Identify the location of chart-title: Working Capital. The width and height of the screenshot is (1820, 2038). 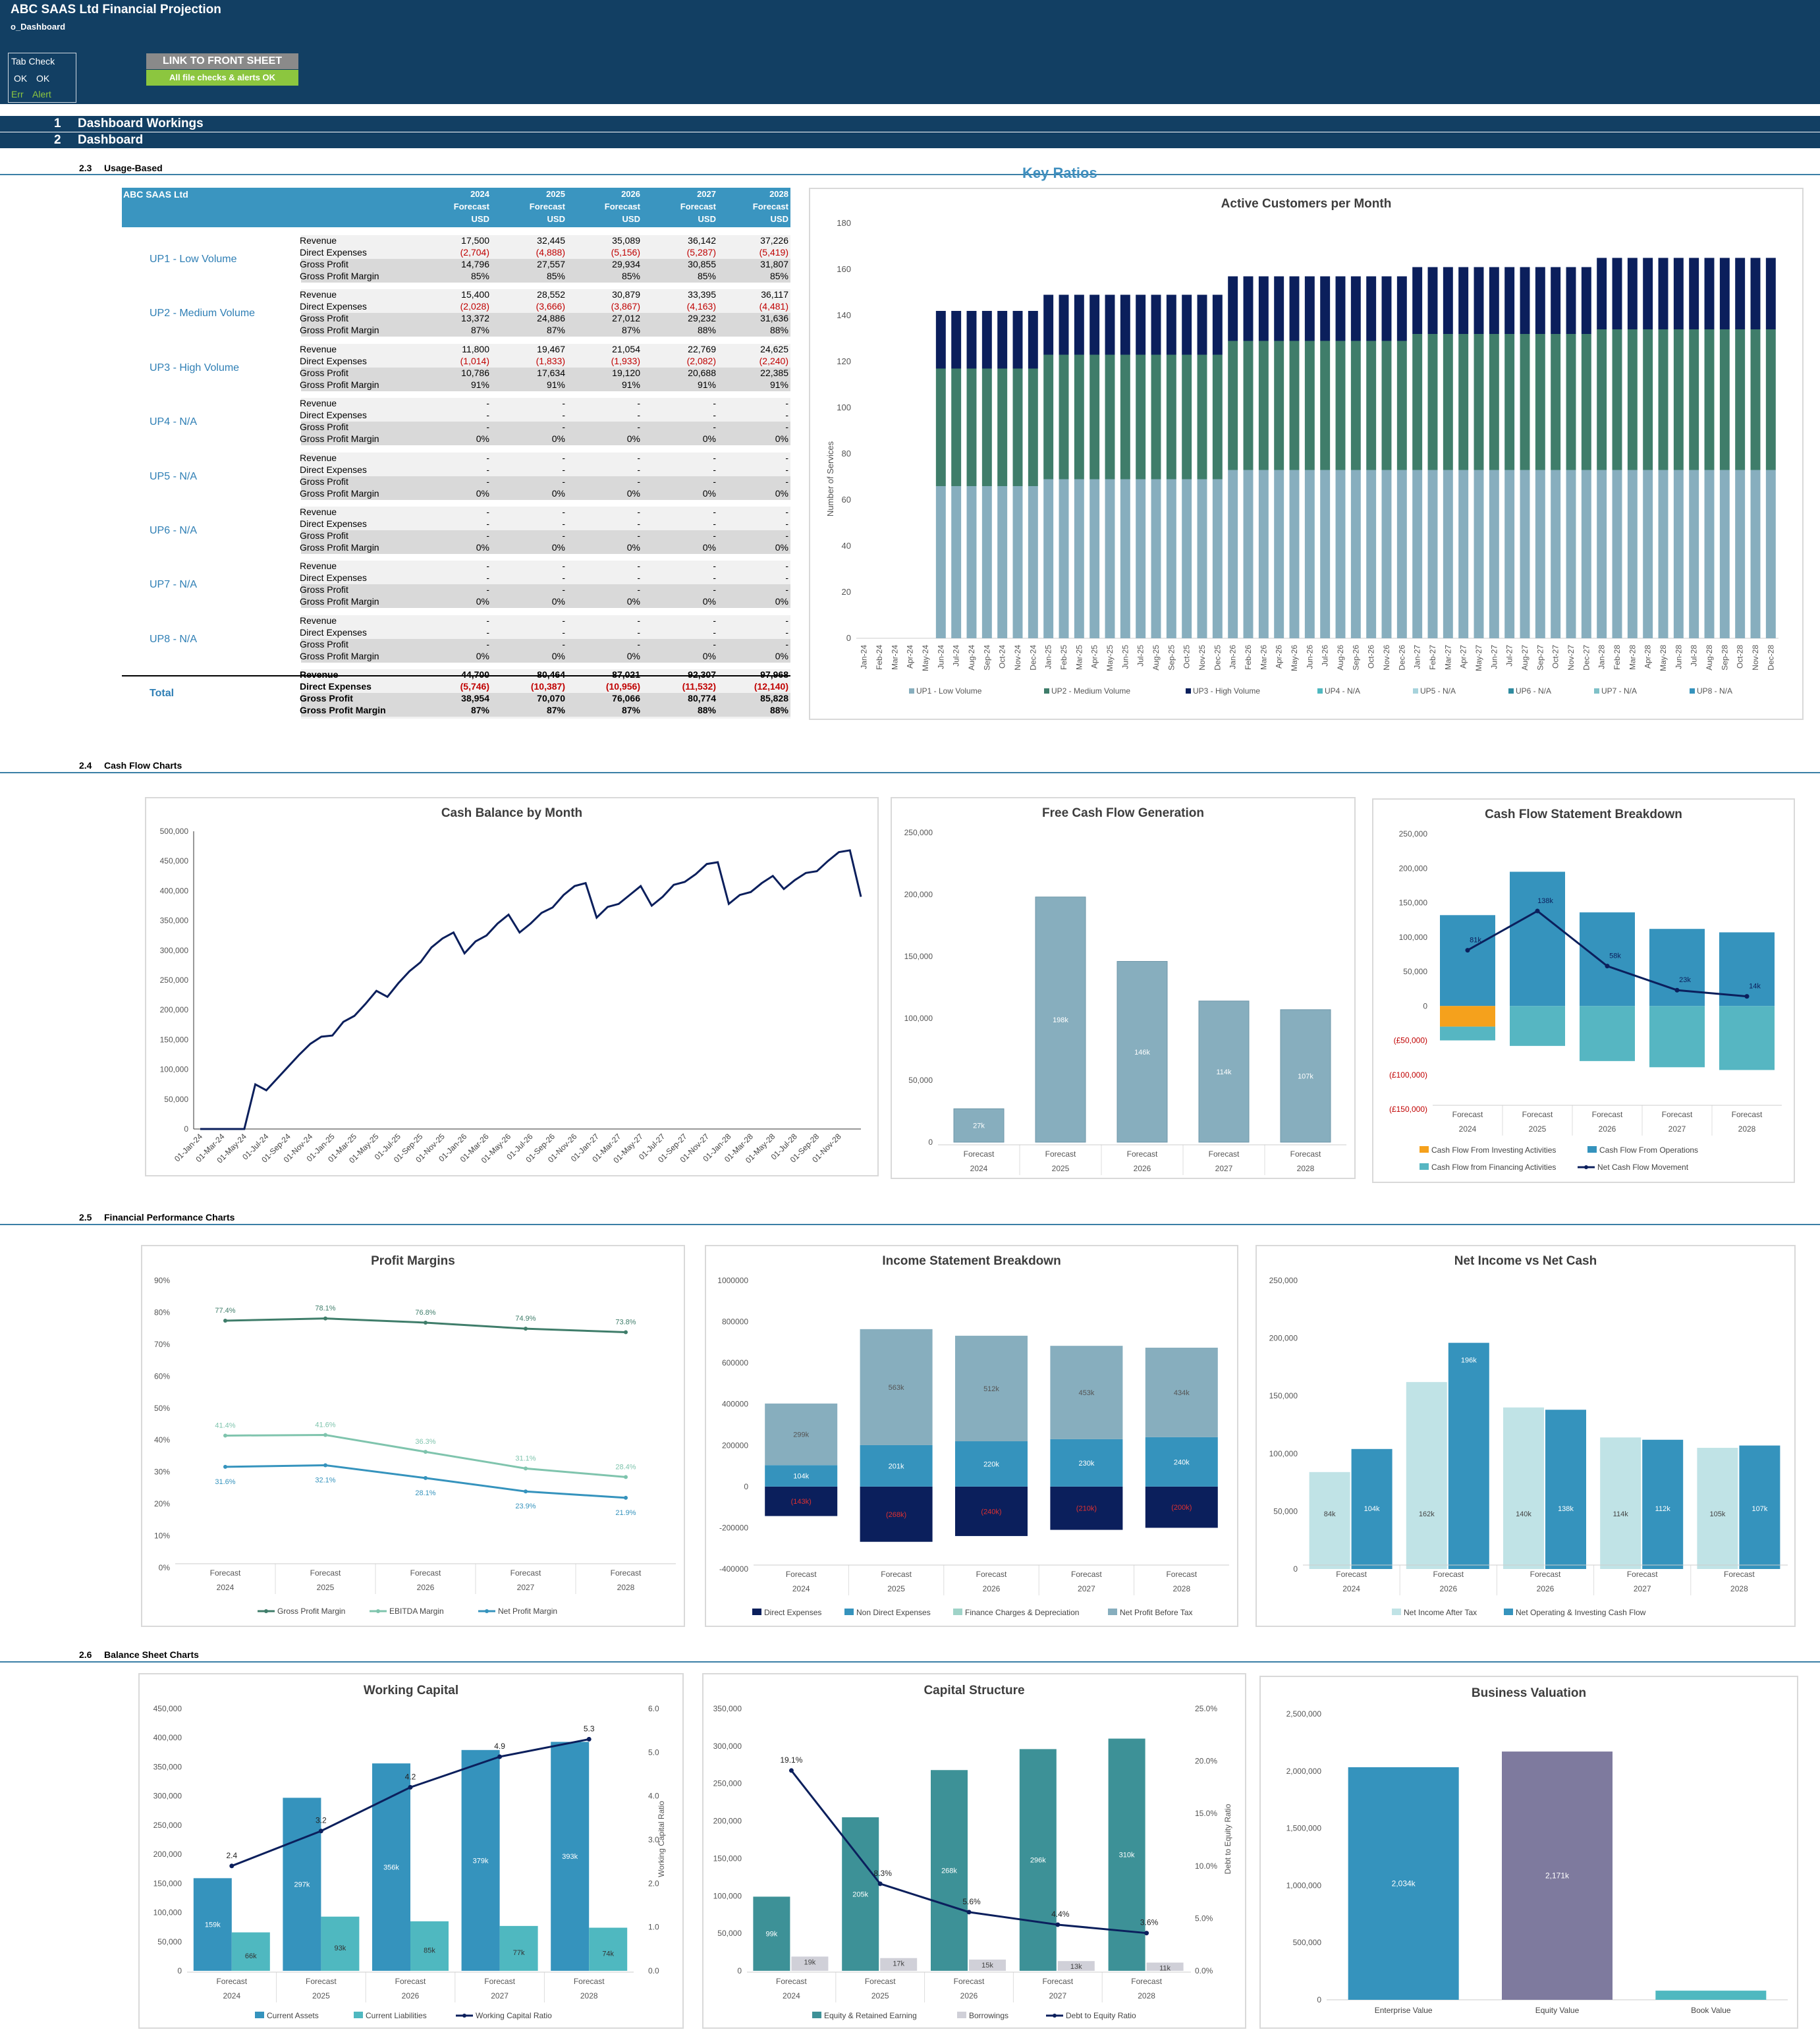
(411, 1690).